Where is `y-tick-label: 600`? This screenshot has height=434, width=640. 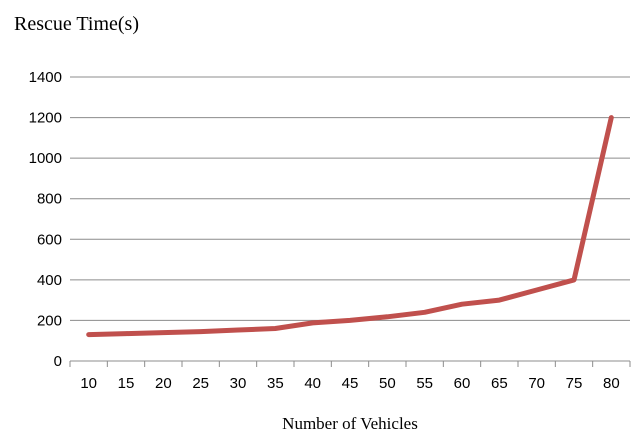 y-tick-label: 600 is located at coordinates (49, 239).